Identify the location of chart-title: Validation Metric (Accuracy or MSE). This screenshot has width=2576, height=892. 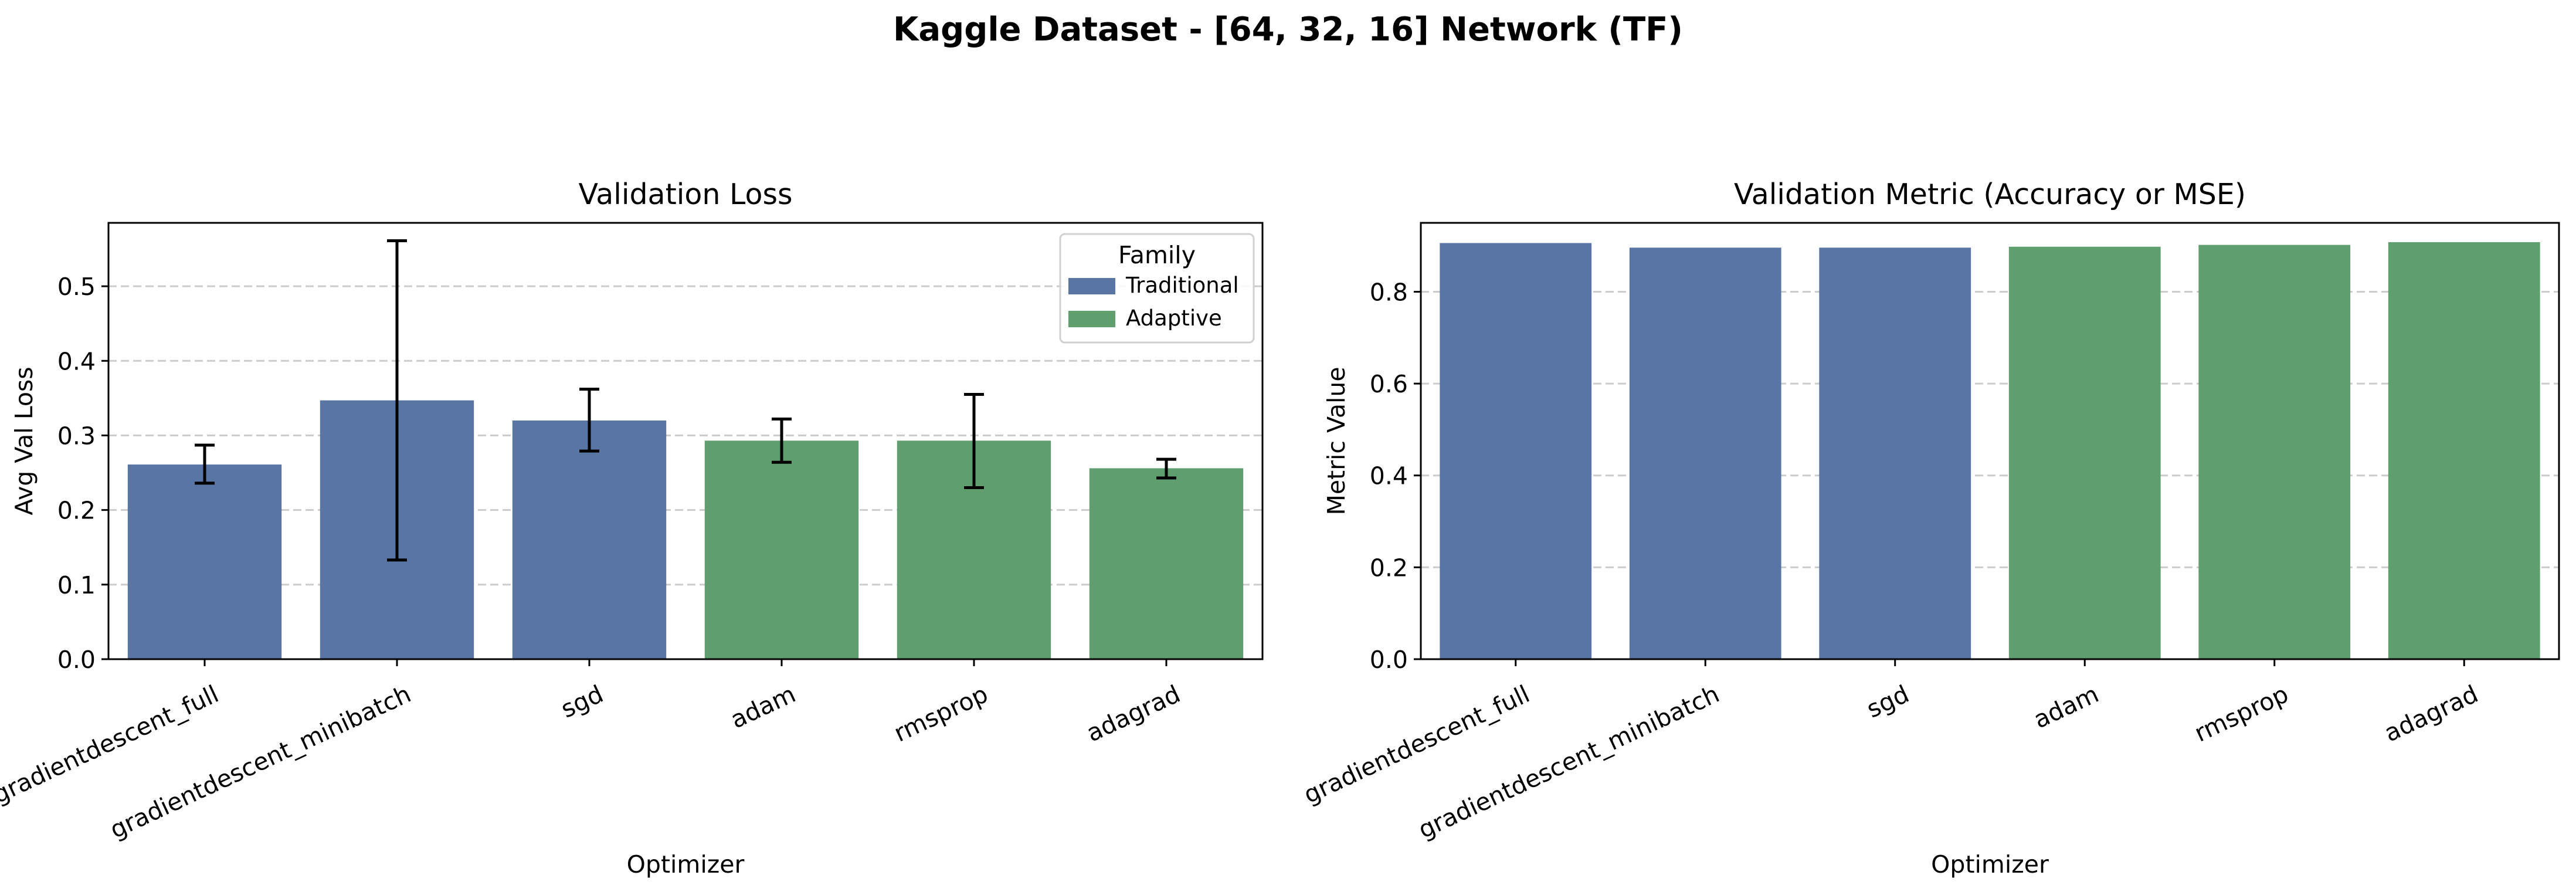
(1990, 195).